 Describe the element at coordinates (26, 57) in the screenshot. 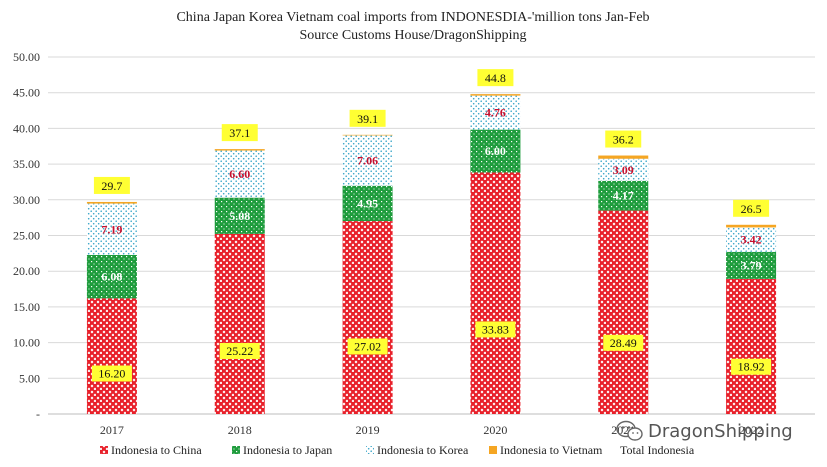

I see `y-tick-label: 50.00` at that location.